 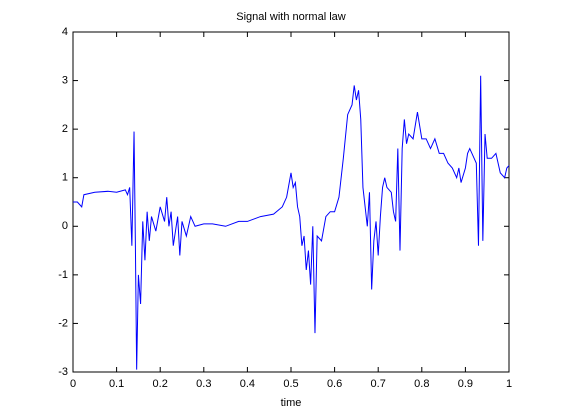 What do you see at coordinates (160, 384) in the screenshot?
I see `x-tick-label: 0.2` at bounding box center [160, 384].